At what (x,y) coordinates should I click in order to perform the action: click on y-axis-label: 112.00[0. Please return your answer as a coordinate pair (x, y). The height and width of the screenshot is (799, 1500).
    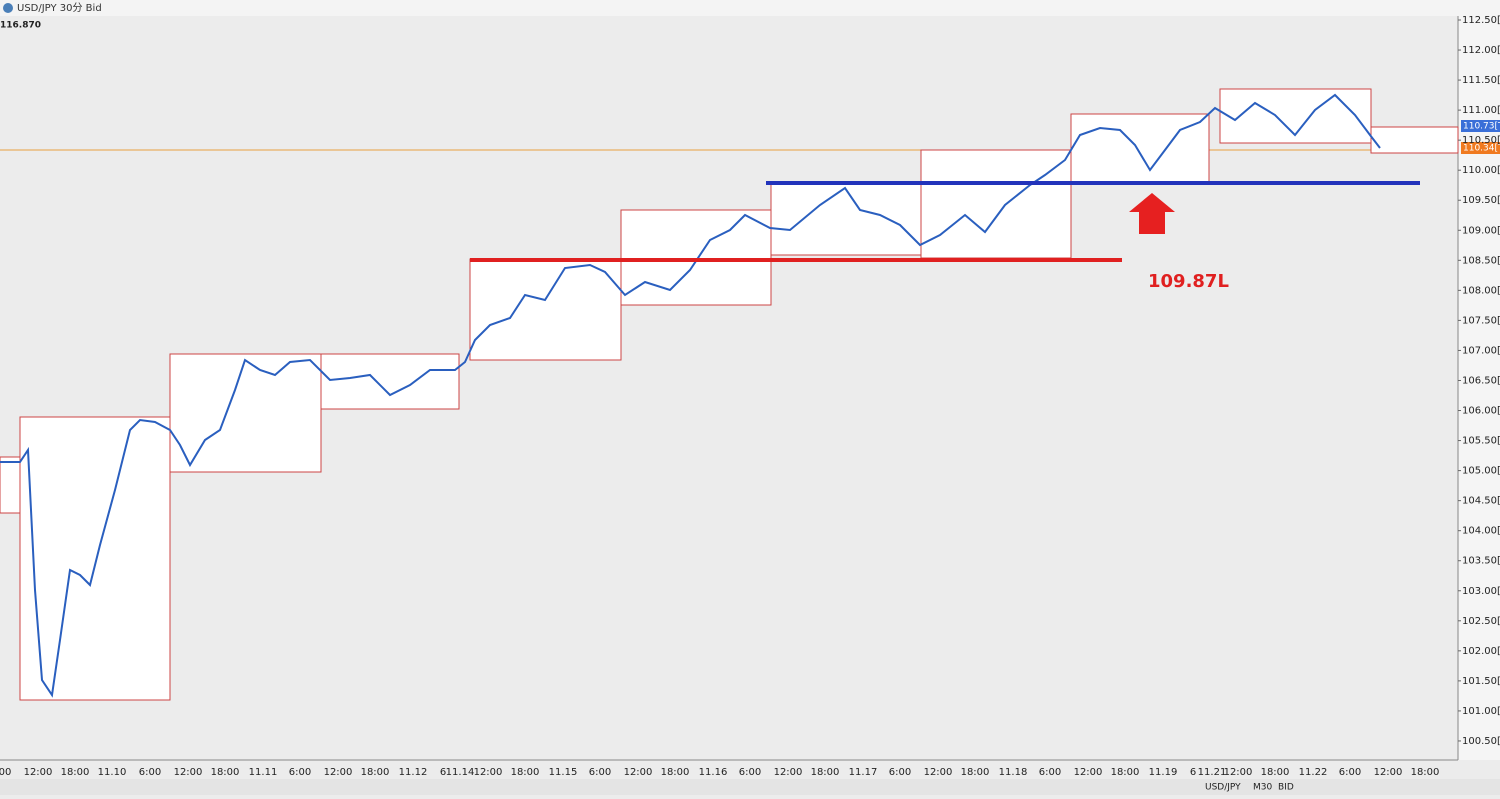
    Looking at the image, I should click on (1481, 50).